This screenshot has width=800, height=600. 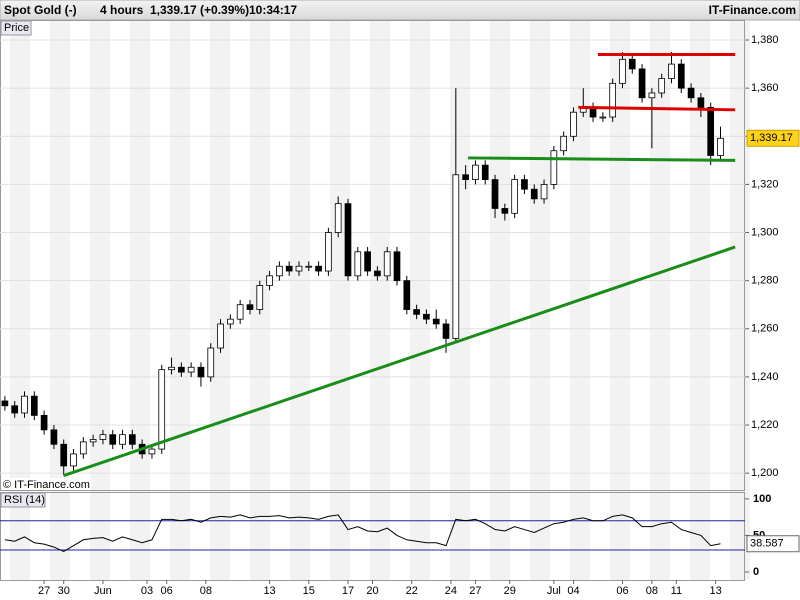 What do you see at coordinates (199, 10) in the screenshot?
I see `quote: 1,339.17 (+0.39%)` at bounding box center [199, 10].